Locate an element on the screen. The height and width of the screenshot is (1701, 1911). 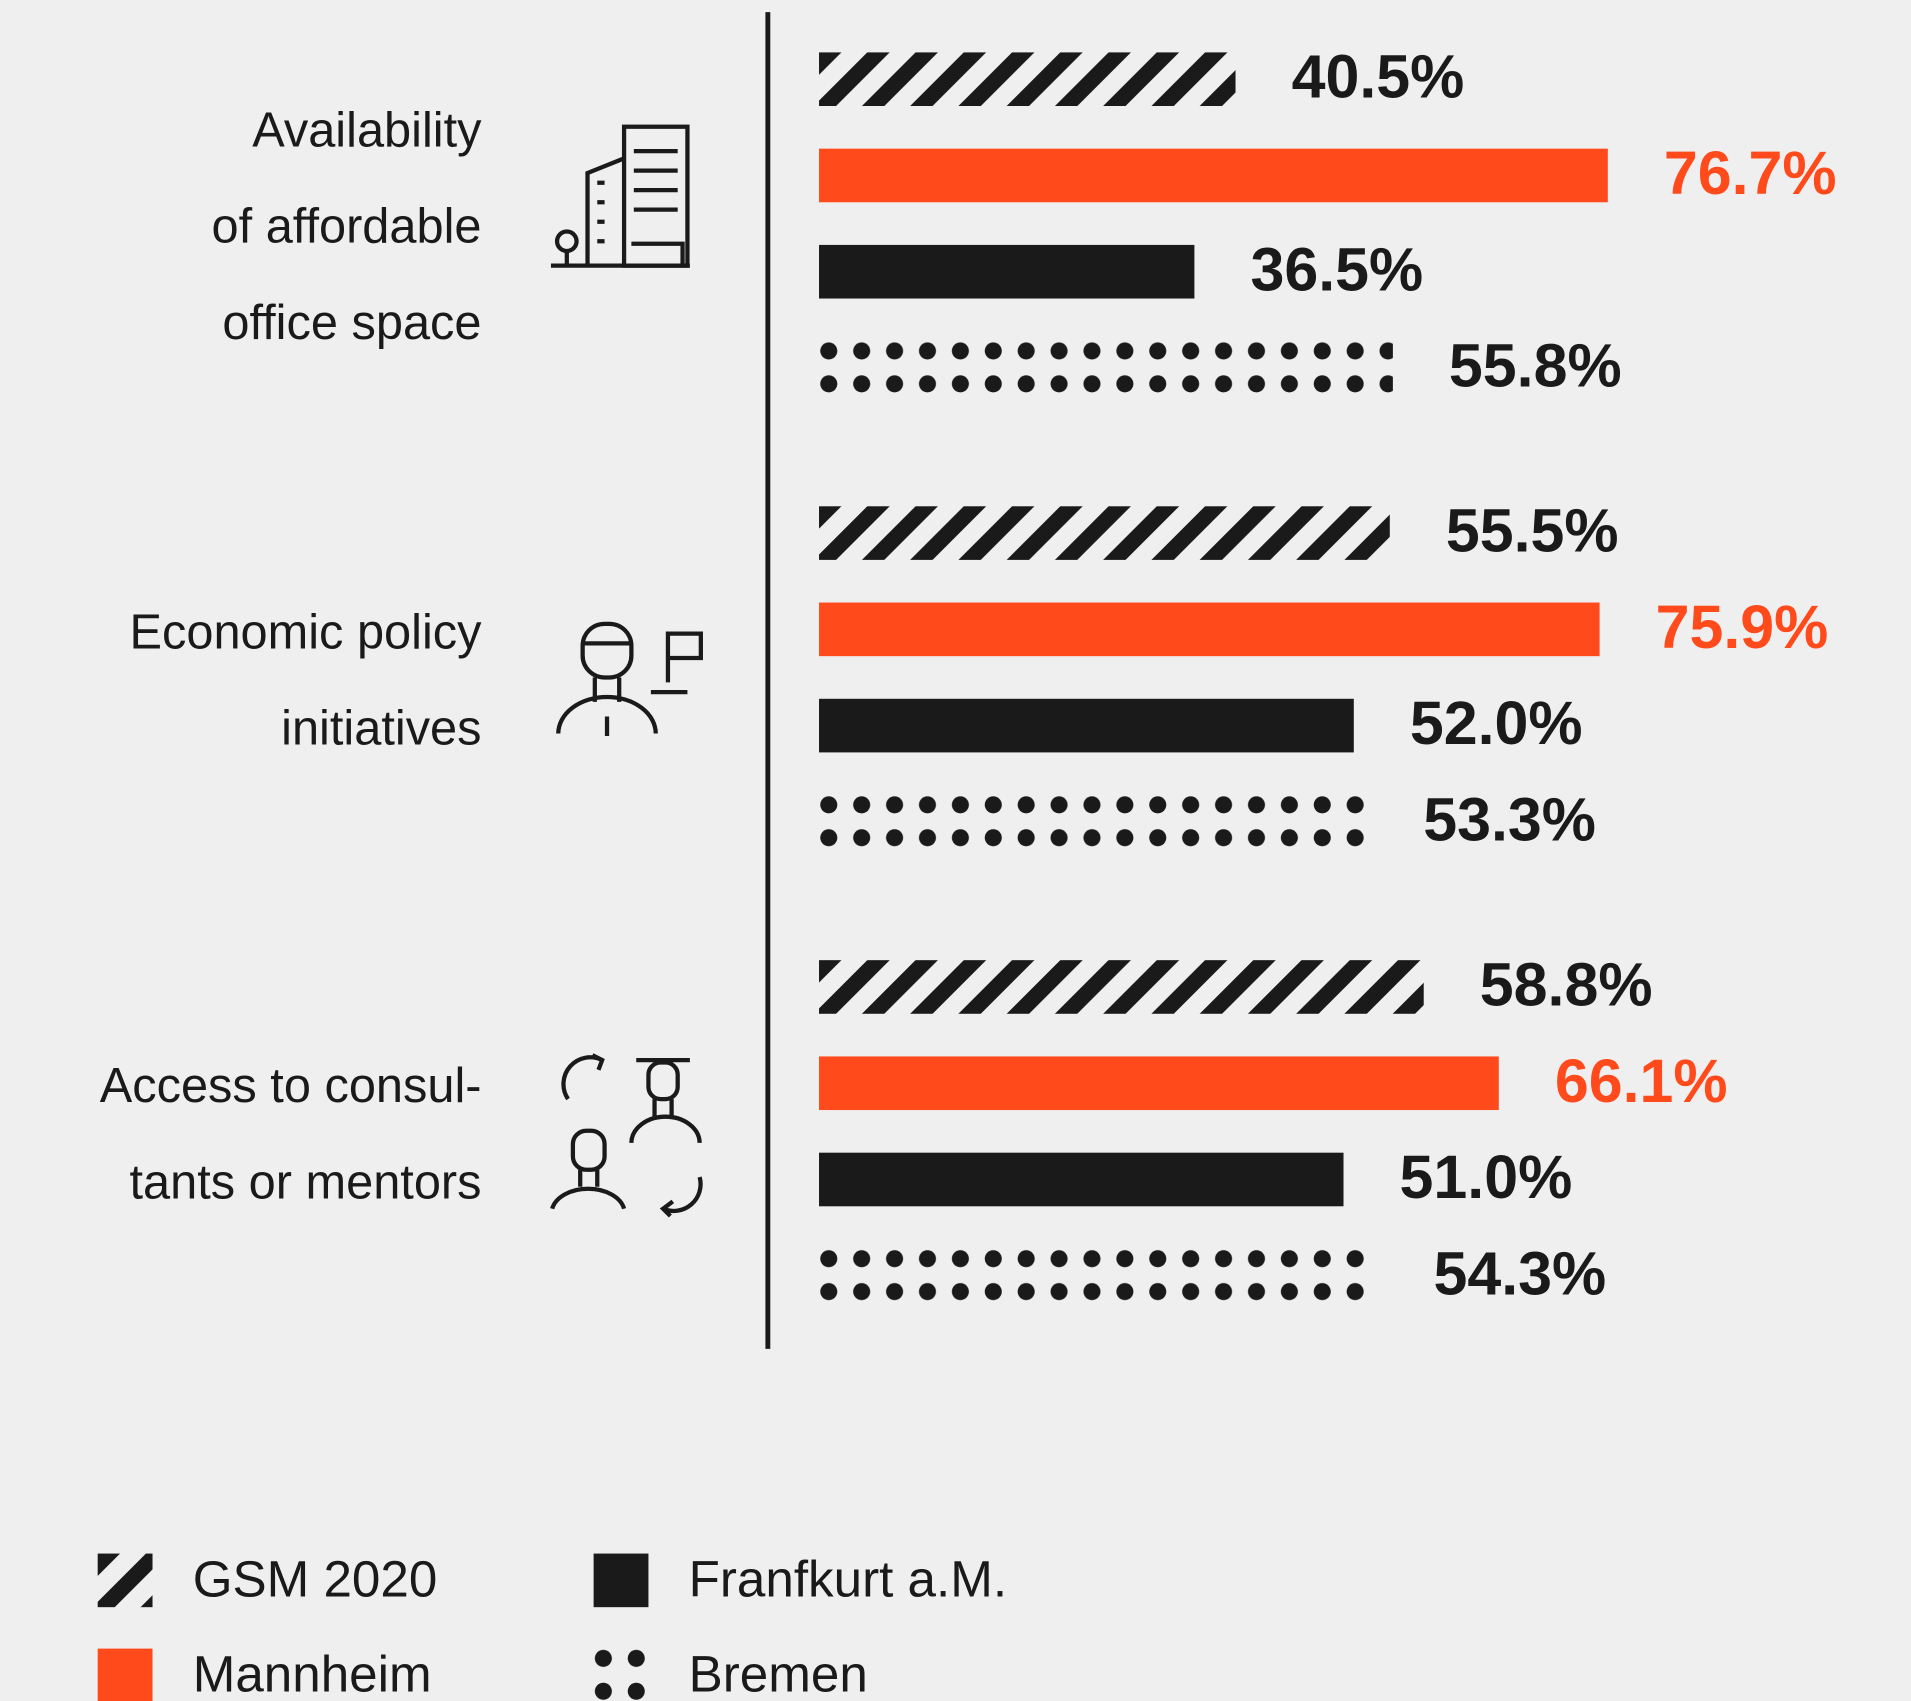
category-label: Economic policy is located at coordinates (306, 632).